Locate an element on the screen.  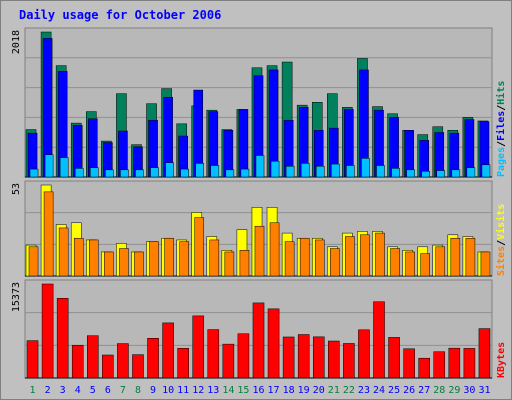
day-label-7: 7 is located at coordinates (123, 390).